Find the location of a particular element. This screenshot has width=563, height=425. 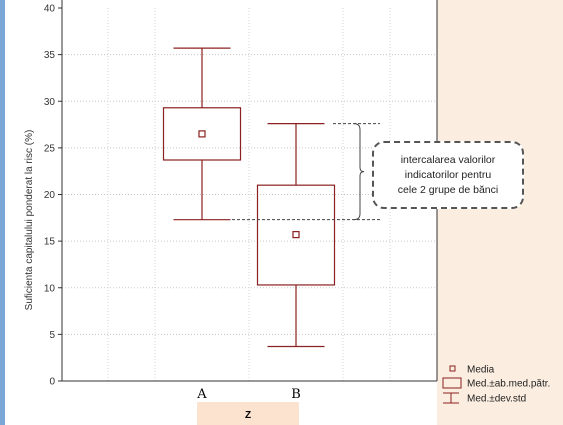

y-tick-label: 20 is located at coordinates (50, 195).